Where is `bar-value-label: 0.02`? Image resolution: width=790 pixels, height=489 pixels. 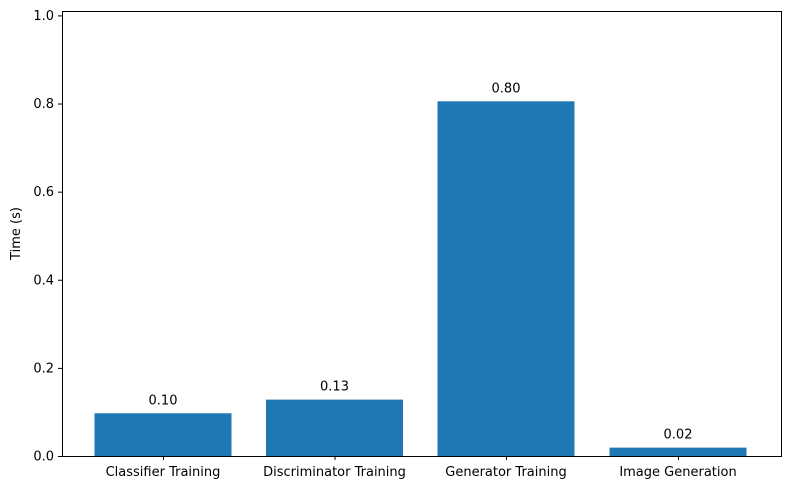 bar-value-label: 0.02 is located at coordinates (678, 435).